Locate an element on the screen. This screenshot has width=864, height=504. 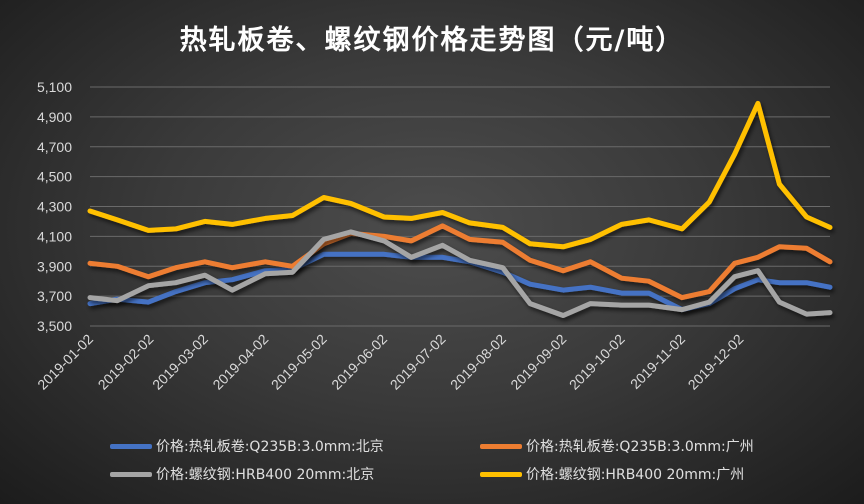
legend-item-bj-hrc: 价格:热轧板卷:Q235B:3.0mm:北京 is located at coordinates (295, 446).